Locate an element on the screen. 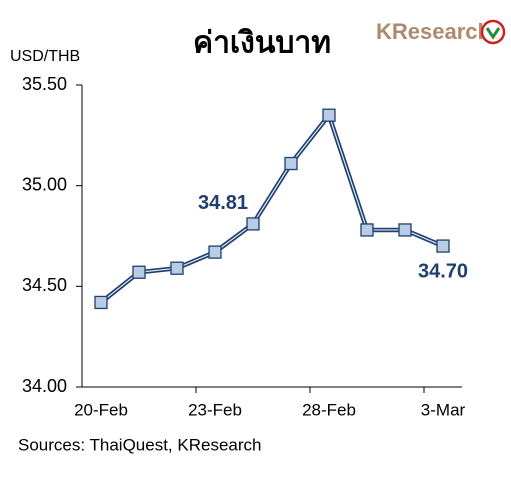  x-tick-label: 20-Feb is located at coordinates (101, 409).